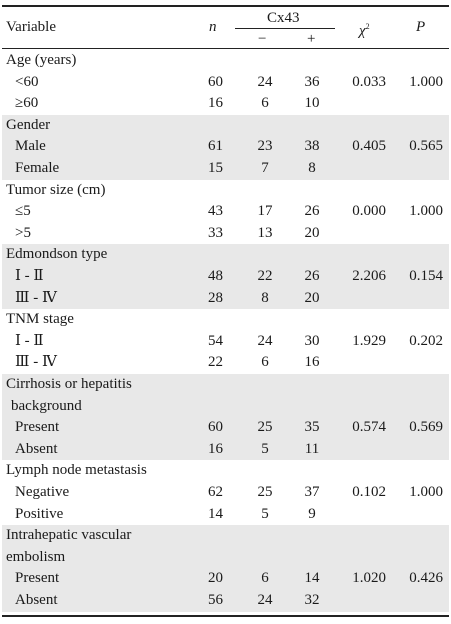  I want to click on group-heading-row: Edmondson type, so click(225, 255).